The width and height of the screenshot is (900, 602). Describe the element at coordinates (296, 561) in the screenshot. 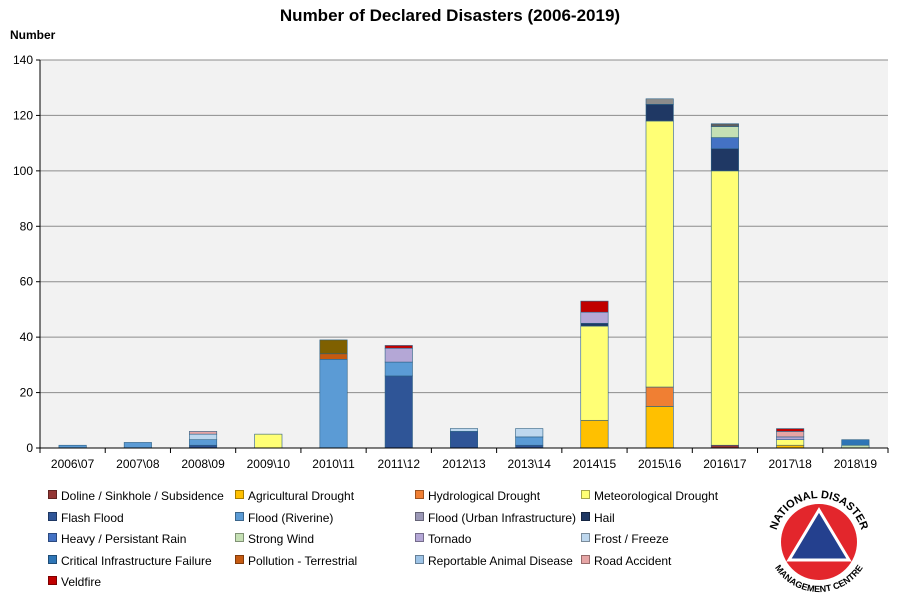

I see `legend-item: Pollution - Terrestrial` at that location.